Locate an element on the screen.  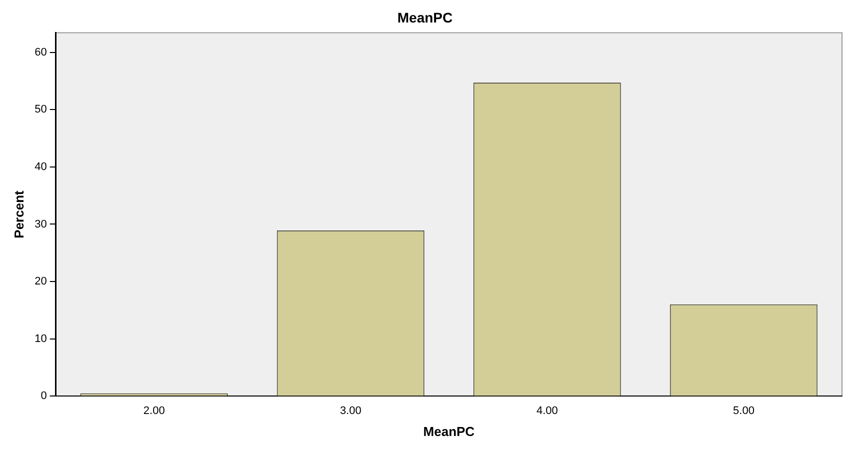
y-tick-label: 20 is located at coordinates (40, 282).